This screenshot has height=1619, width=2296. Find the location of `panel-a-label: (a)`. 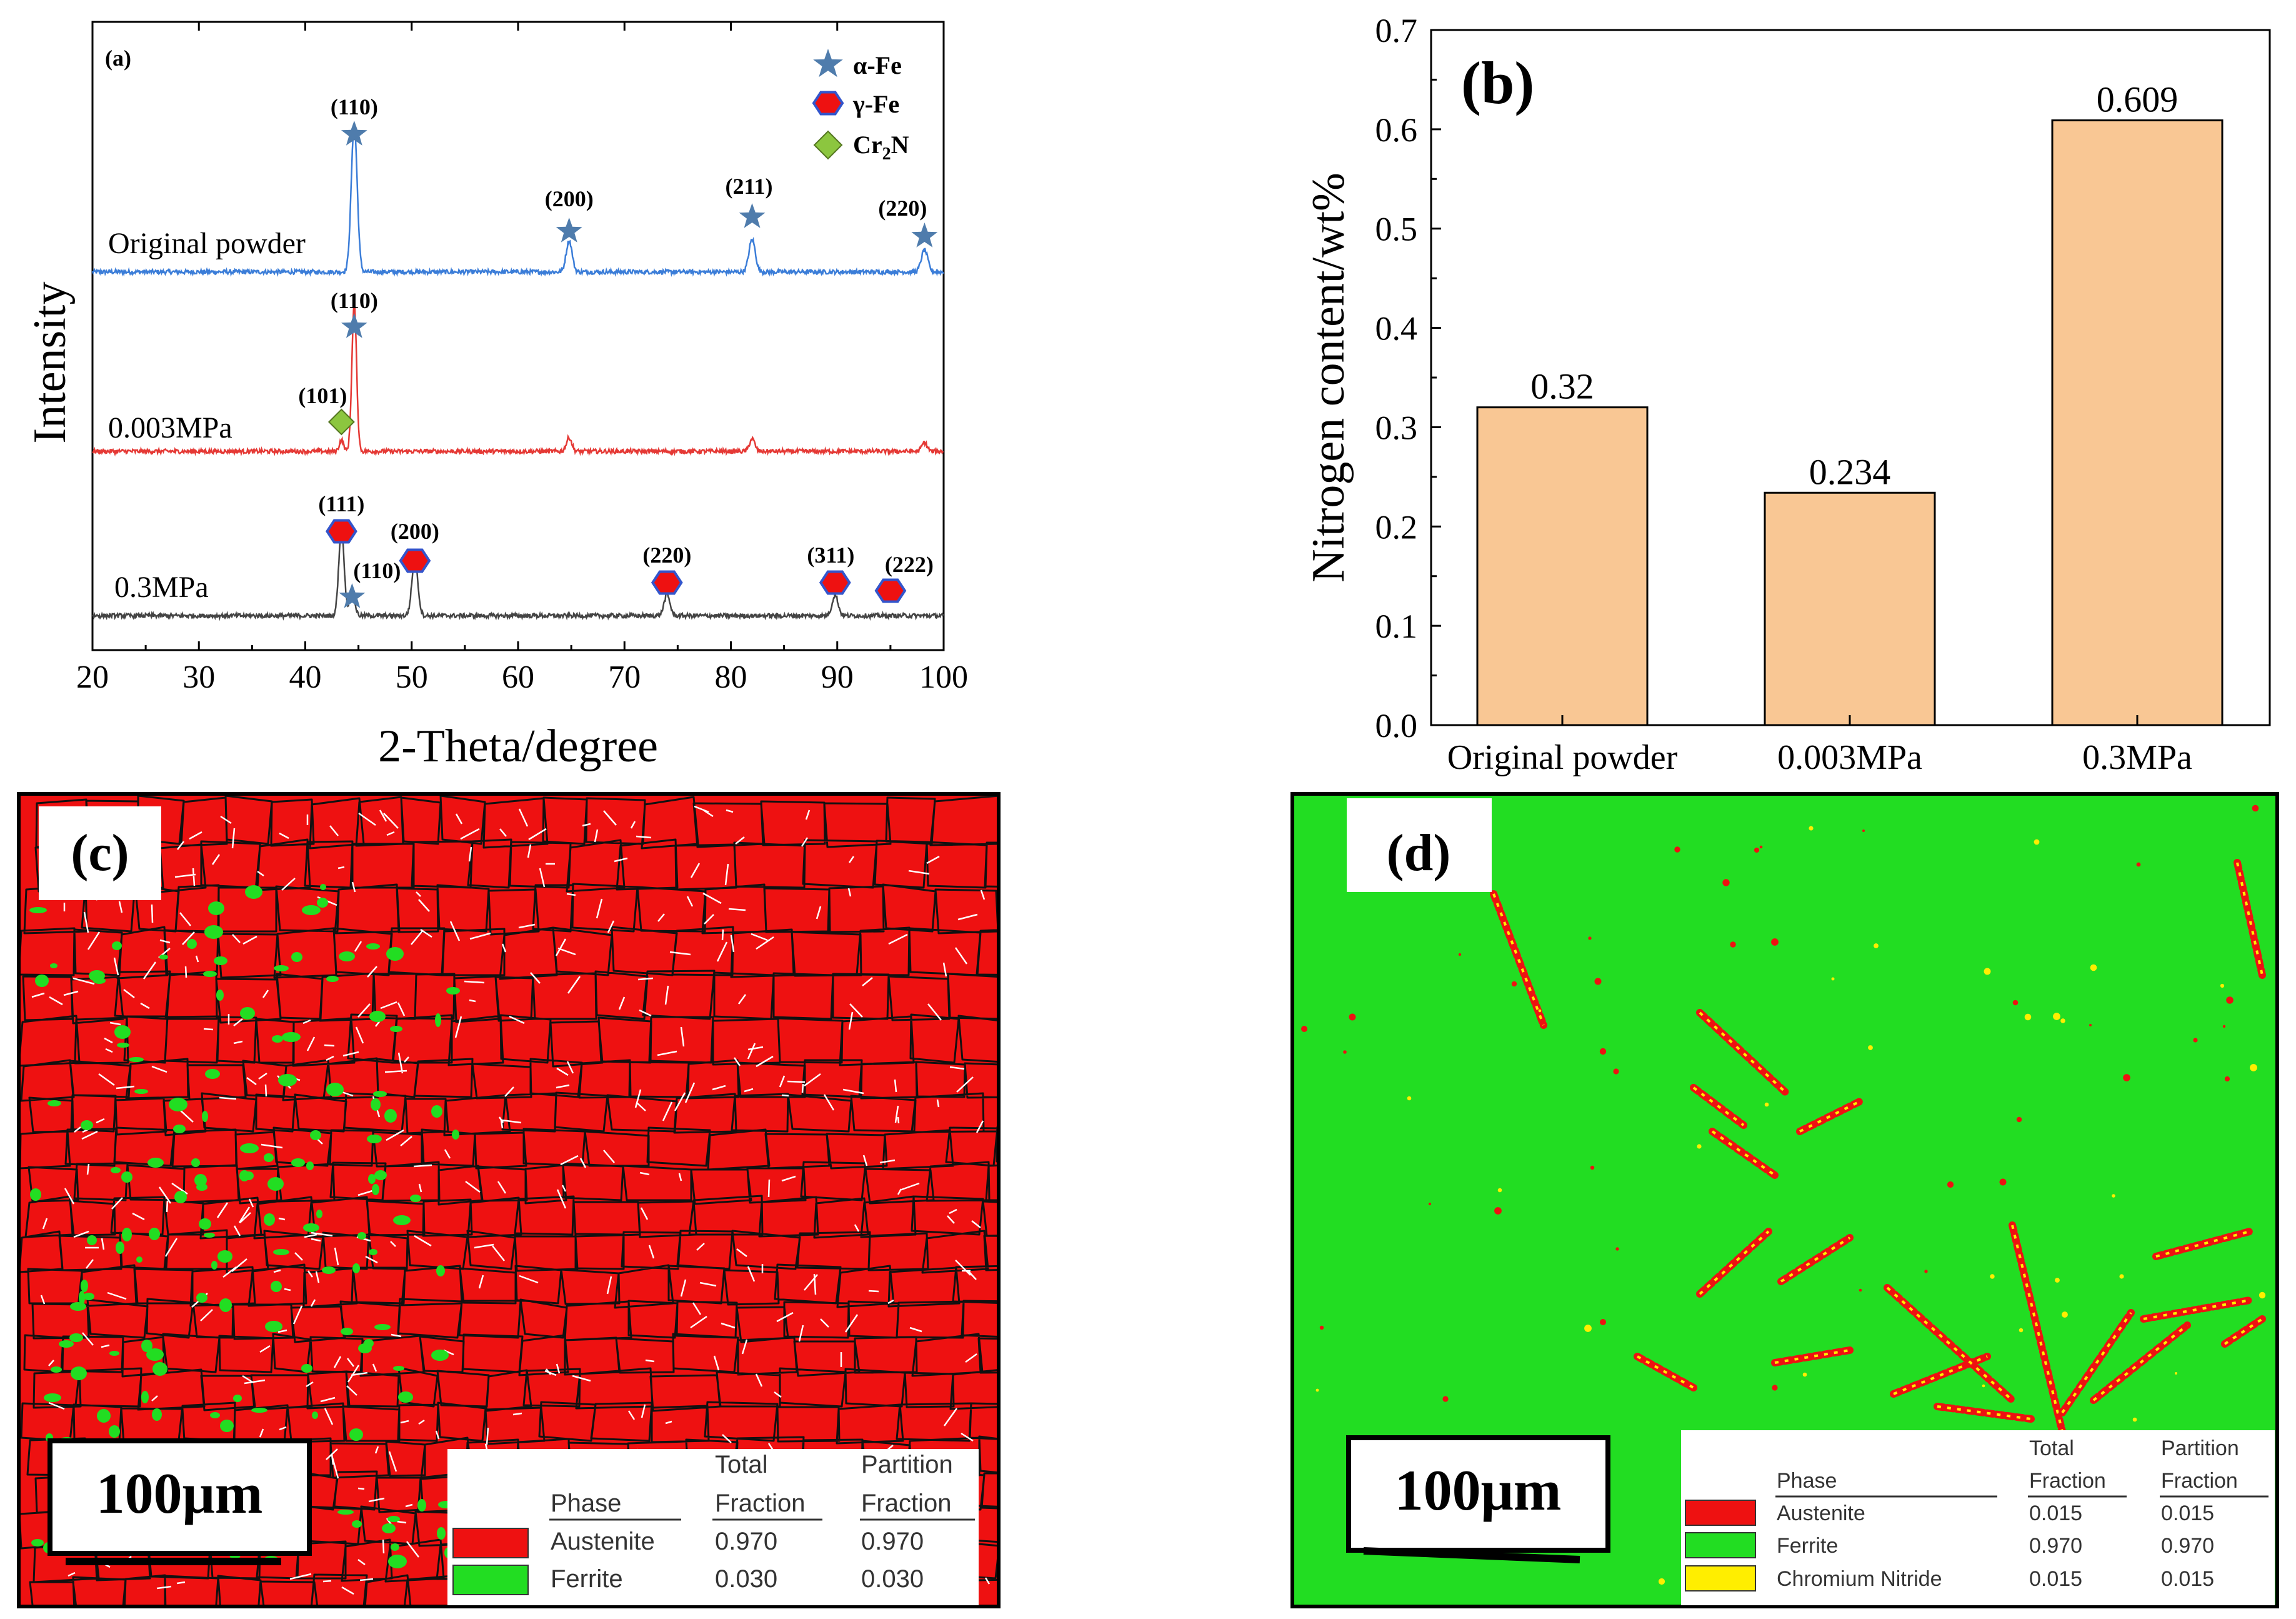

panel-a-label: (a) is located at coordinates (118, 58).